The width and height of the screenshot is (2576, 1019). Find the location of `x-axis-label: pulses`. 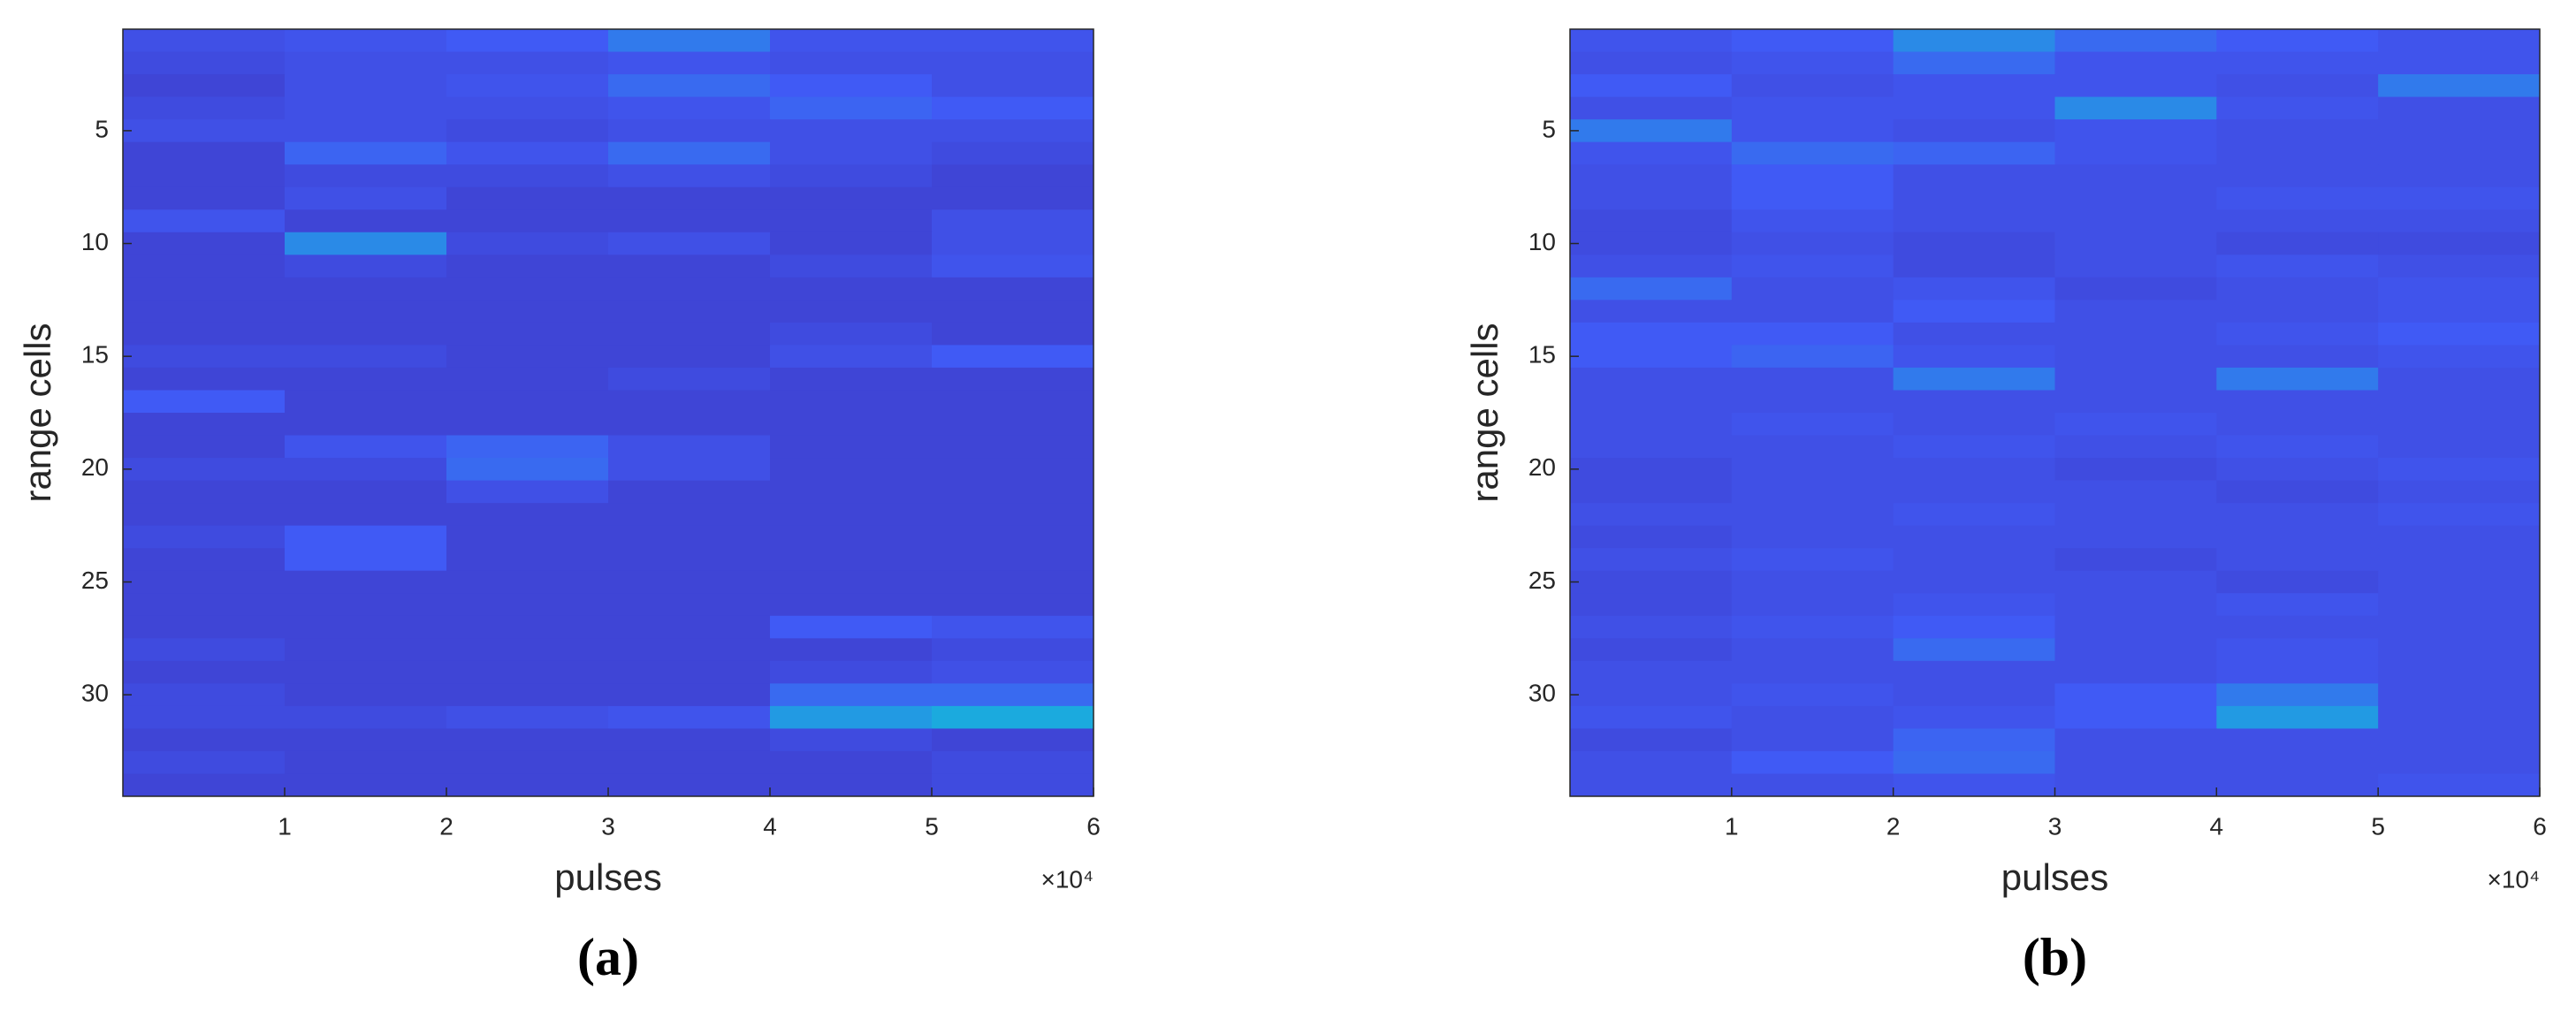

x-axis-label: pulses is located at coordinates (607, 877).